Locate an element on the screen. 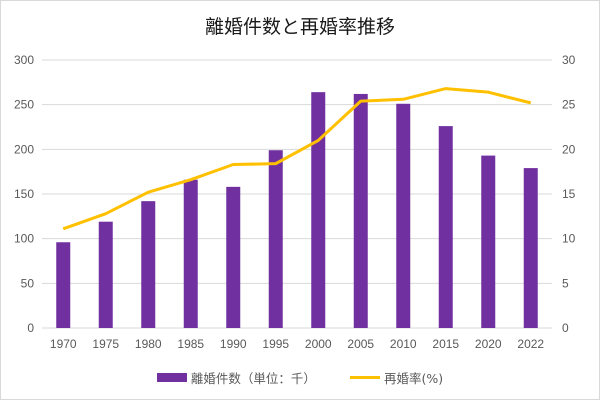 The height and width of the screenshot is (400, 600). y-right-tick-label: 25 is located at coordinates (569, 105).